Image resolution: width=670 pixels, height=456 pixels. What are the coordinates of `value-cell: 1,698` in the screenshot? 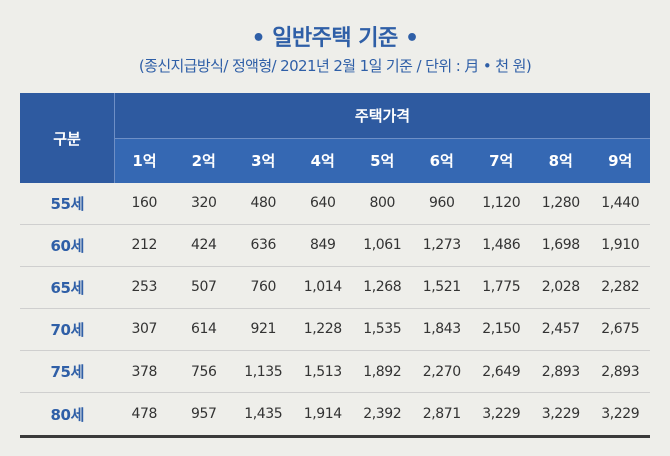 It's located at (561, 245).